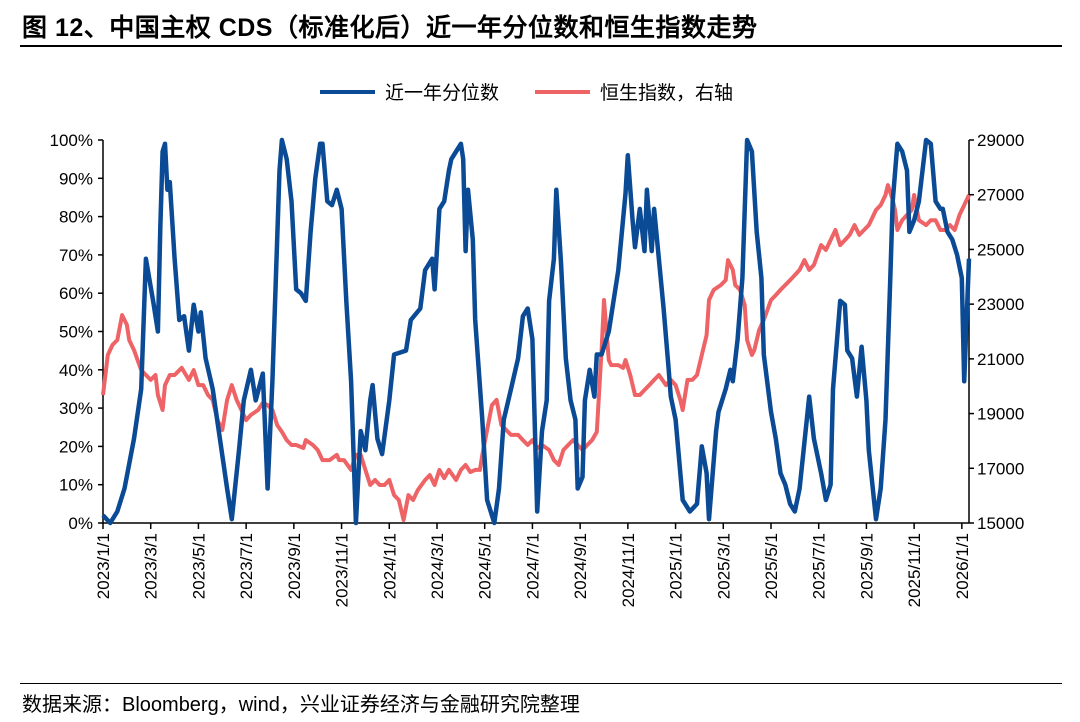 Image resolution: width=1080 pixels, height=722 pixels. Describe the element at coordinates (628, 570) in the screenshot. I see `x-tick-label: 2024/11/1` at that location.